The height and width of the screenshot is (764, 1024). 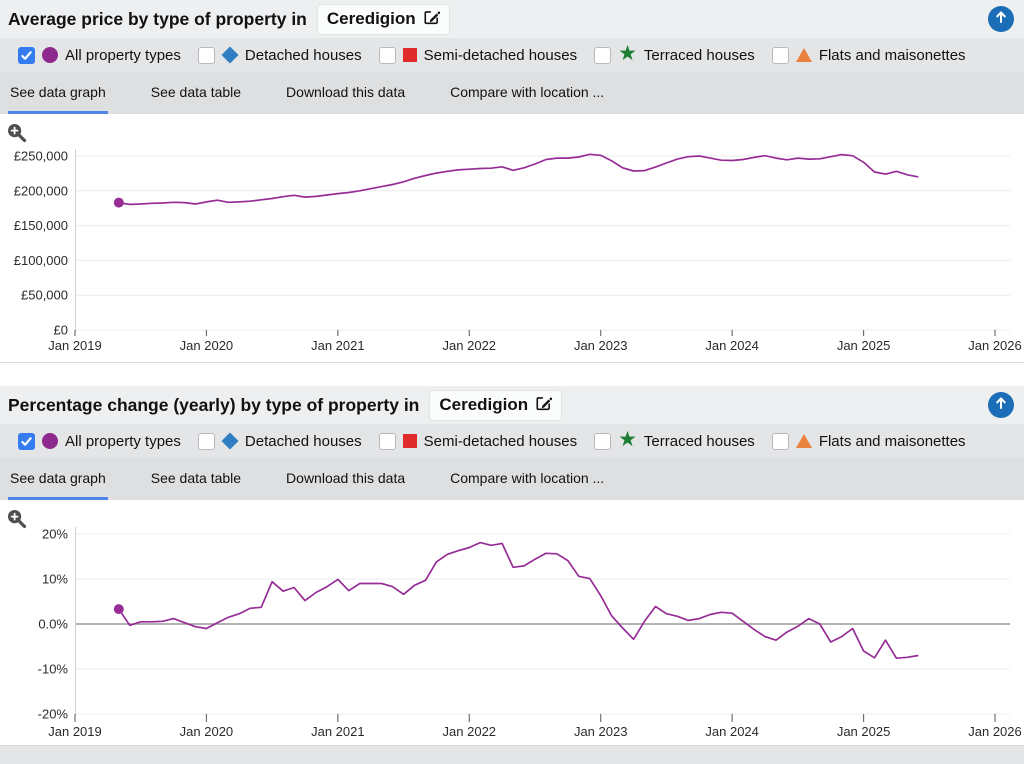 I want to click on page-bottom-strip, so click(x=512, y=755).